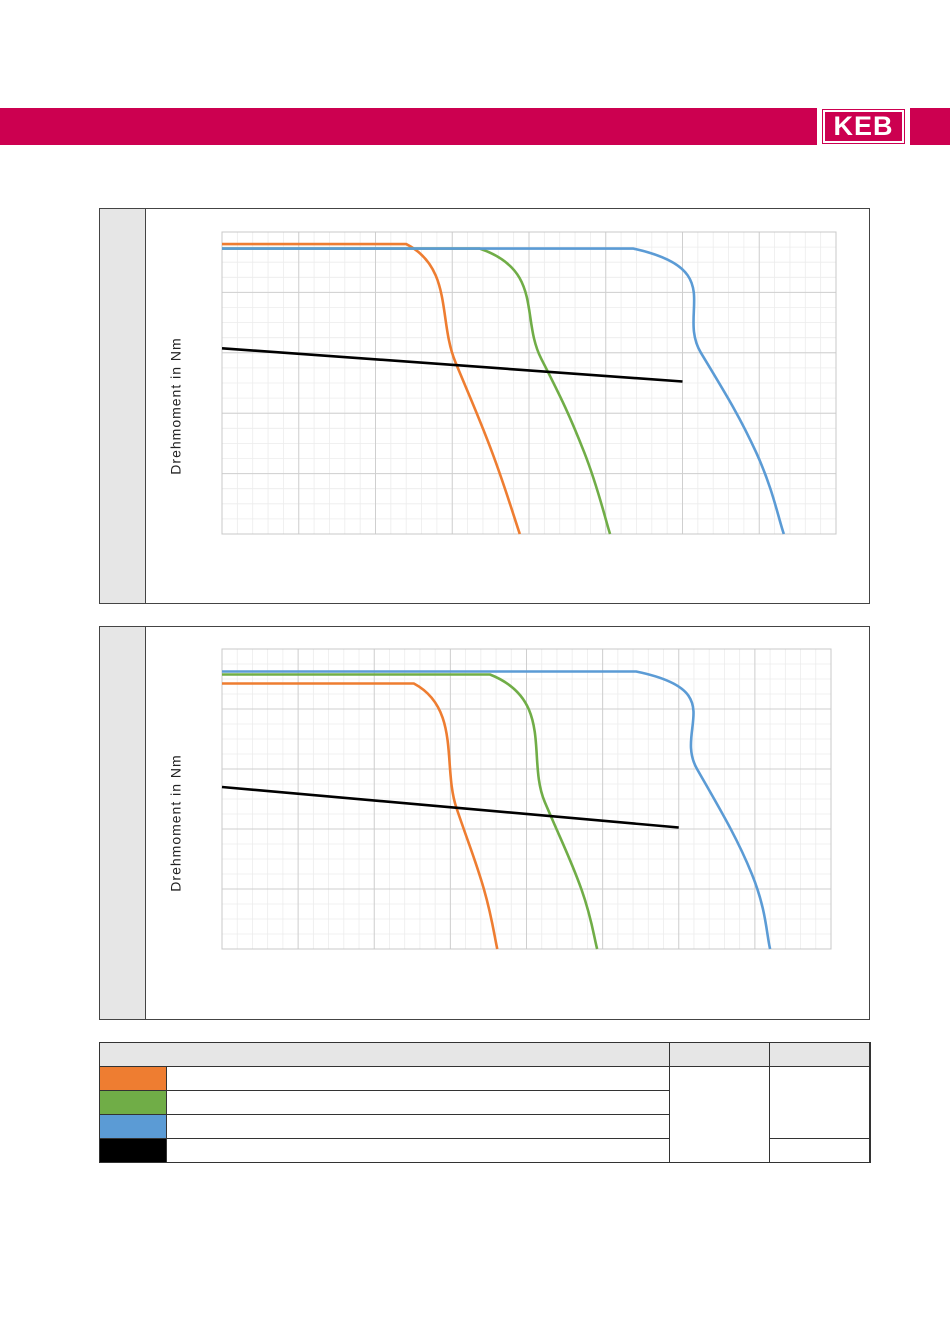 The height and width of the screenshot is (1344, 950). What do you see at coordinates (133, 1126) in the screenshot?
I see `legend-swatch-blue` at bounding box center [133, 1126].